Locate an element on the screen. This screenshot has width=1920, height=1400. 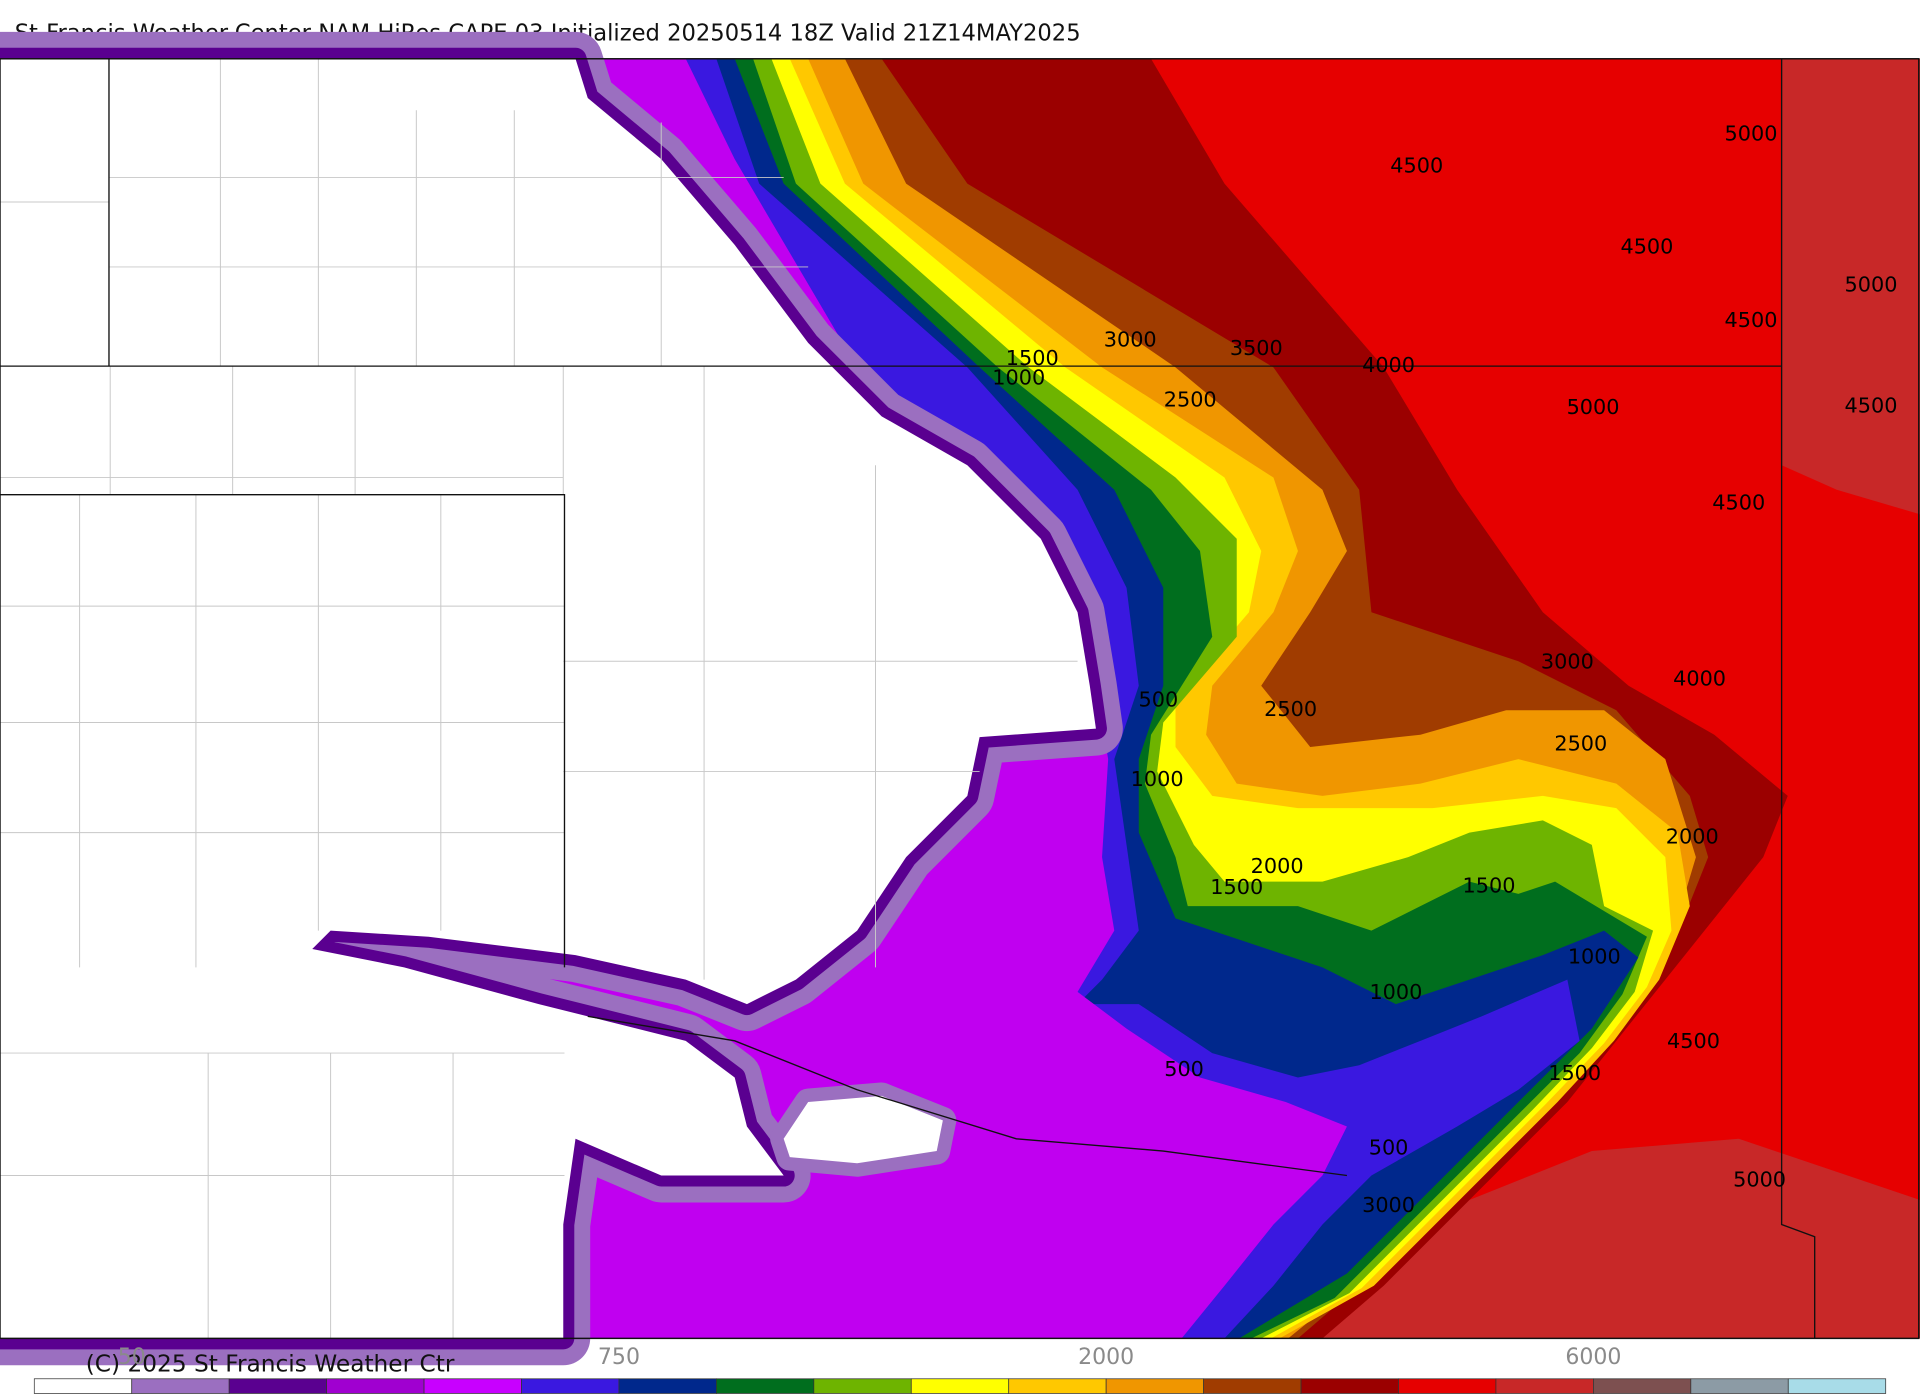
colorbar-label: 6000 is located at coordinates (1593, 1357).